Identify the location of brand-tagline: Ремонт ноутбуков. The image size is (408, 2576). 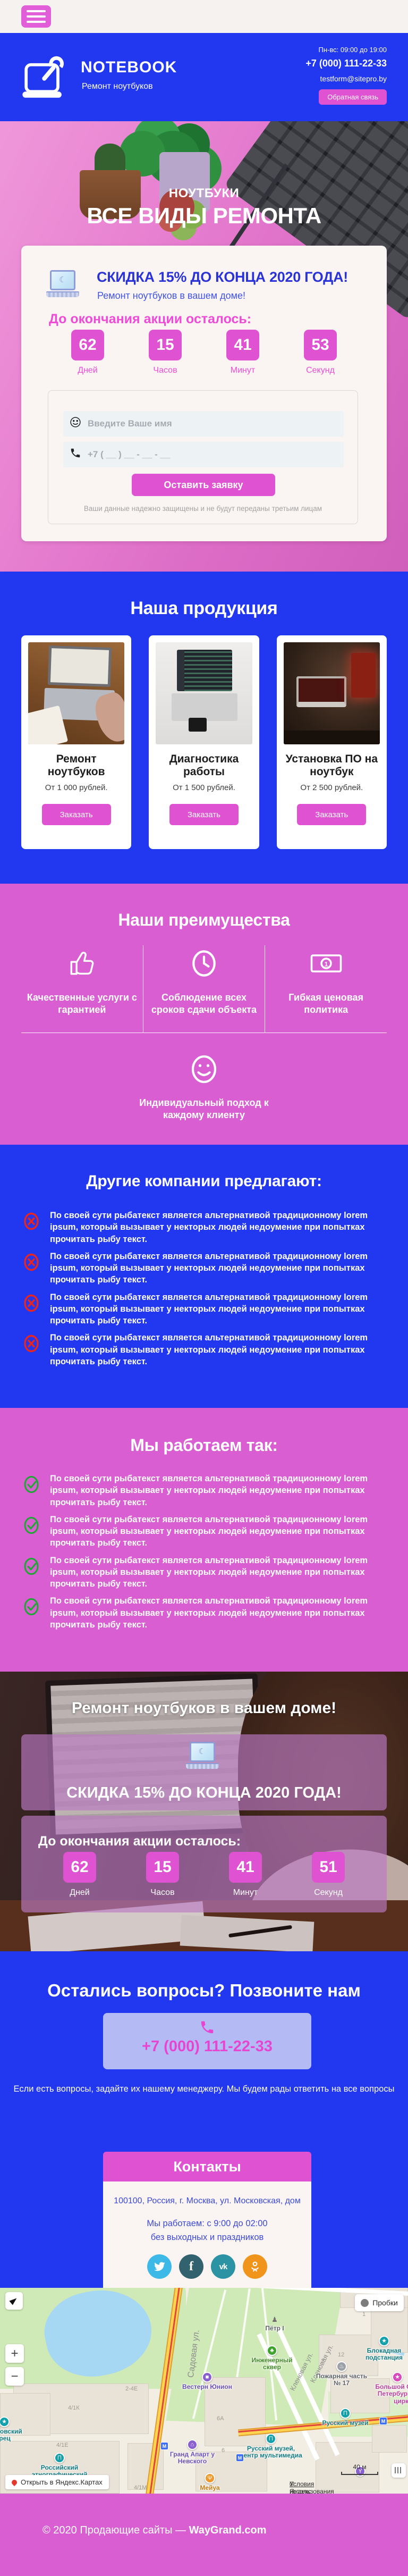
(117, 86).